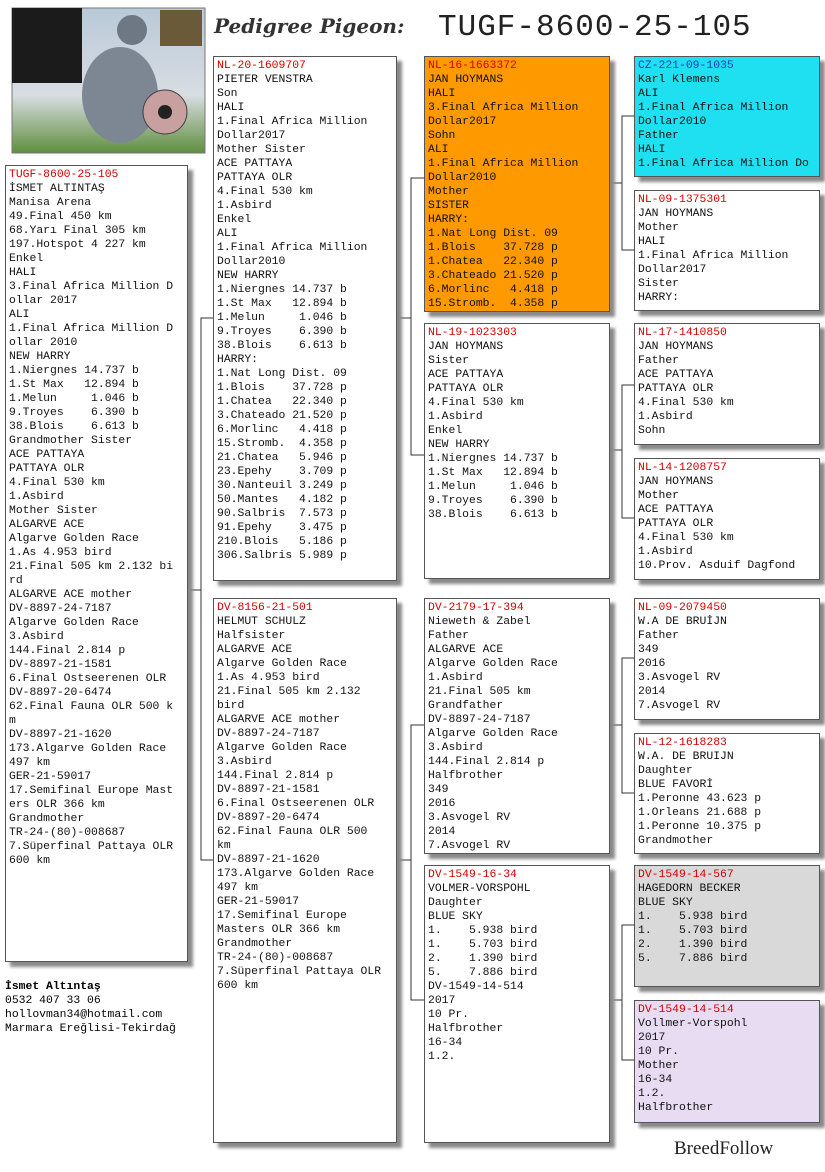 This screenshot has height=1172, width=825. Describe the element at coordinates (493, 276) in the screenshot. I see `info-line: 3.Chateado 21.520 p` at that location.